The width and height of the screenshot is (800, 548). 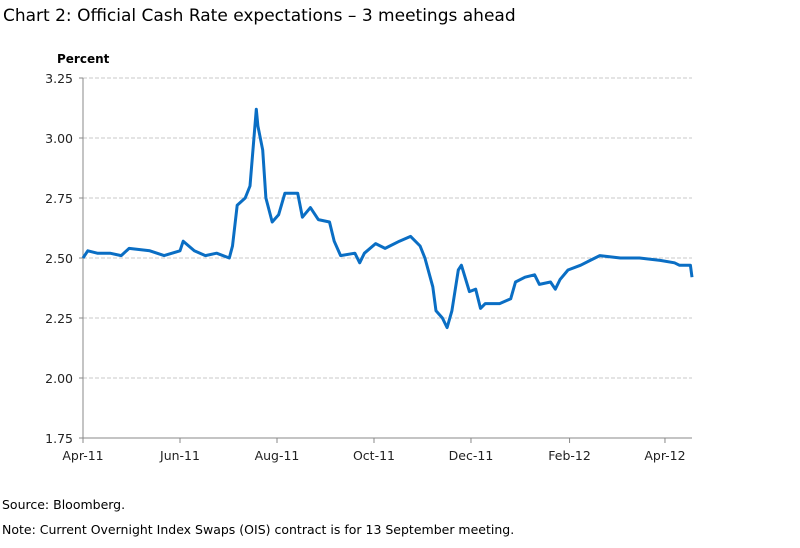 I want to click on y-tick-label: 2.75, so click(x=59, y=198).